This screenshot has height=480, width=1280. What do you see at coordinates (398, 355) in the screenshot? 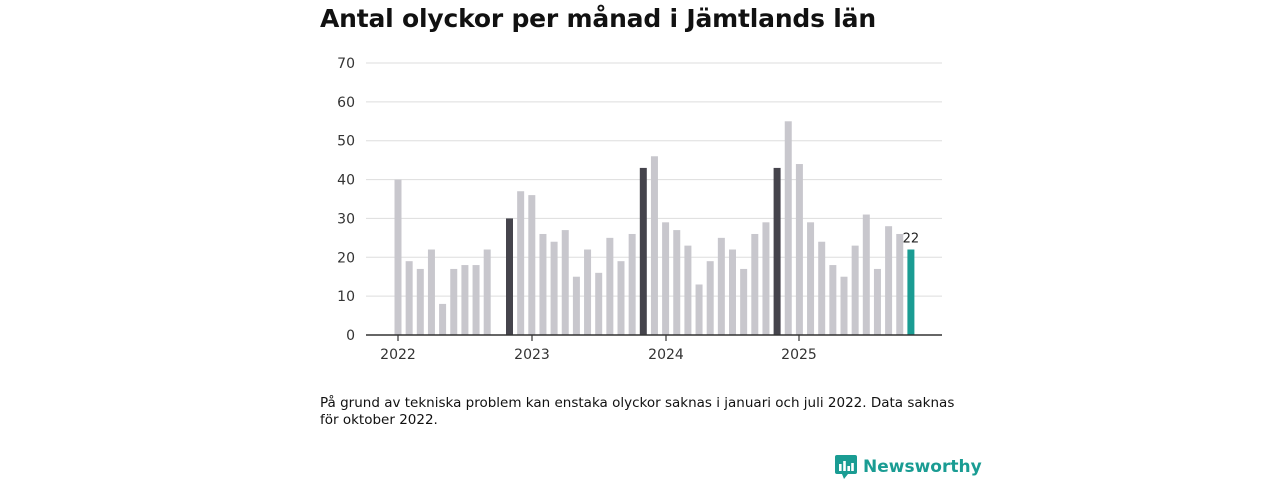
I see `x-tick-label: 2022` at bounding box center [398, 355].